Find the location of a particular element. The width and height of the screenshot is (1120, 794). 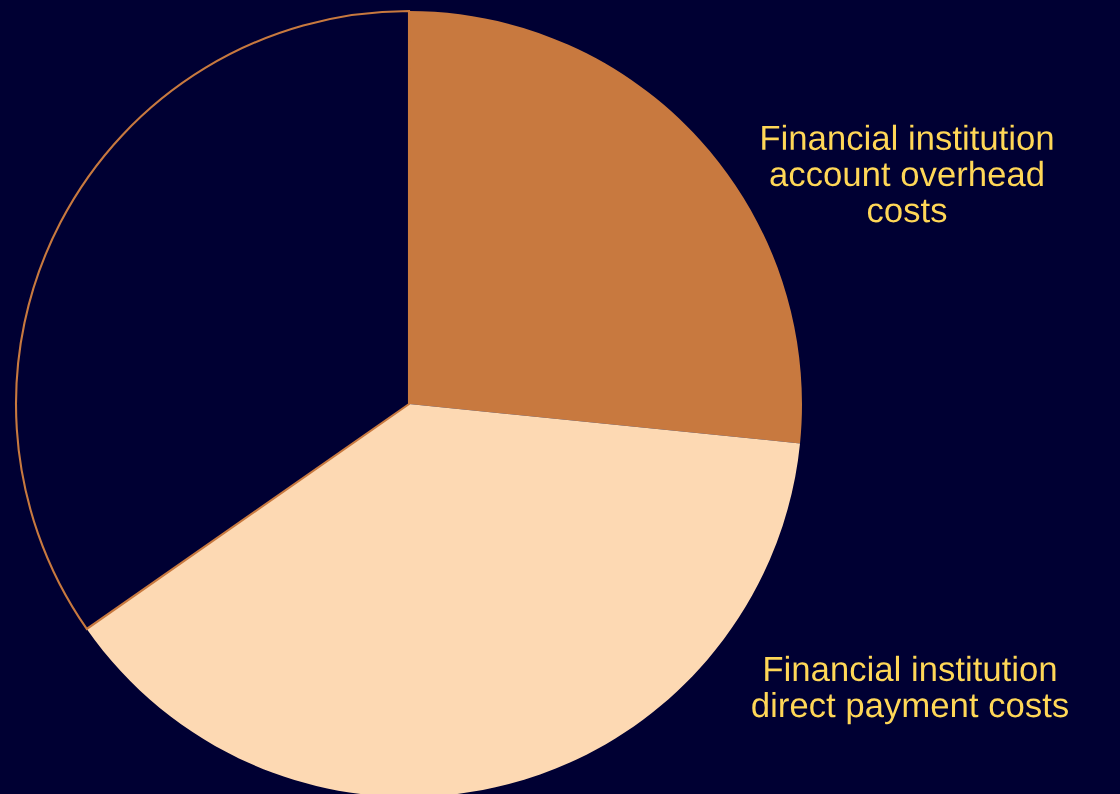

slice-label: Financial institution account overhead costs is located at coordinates (907, 173).